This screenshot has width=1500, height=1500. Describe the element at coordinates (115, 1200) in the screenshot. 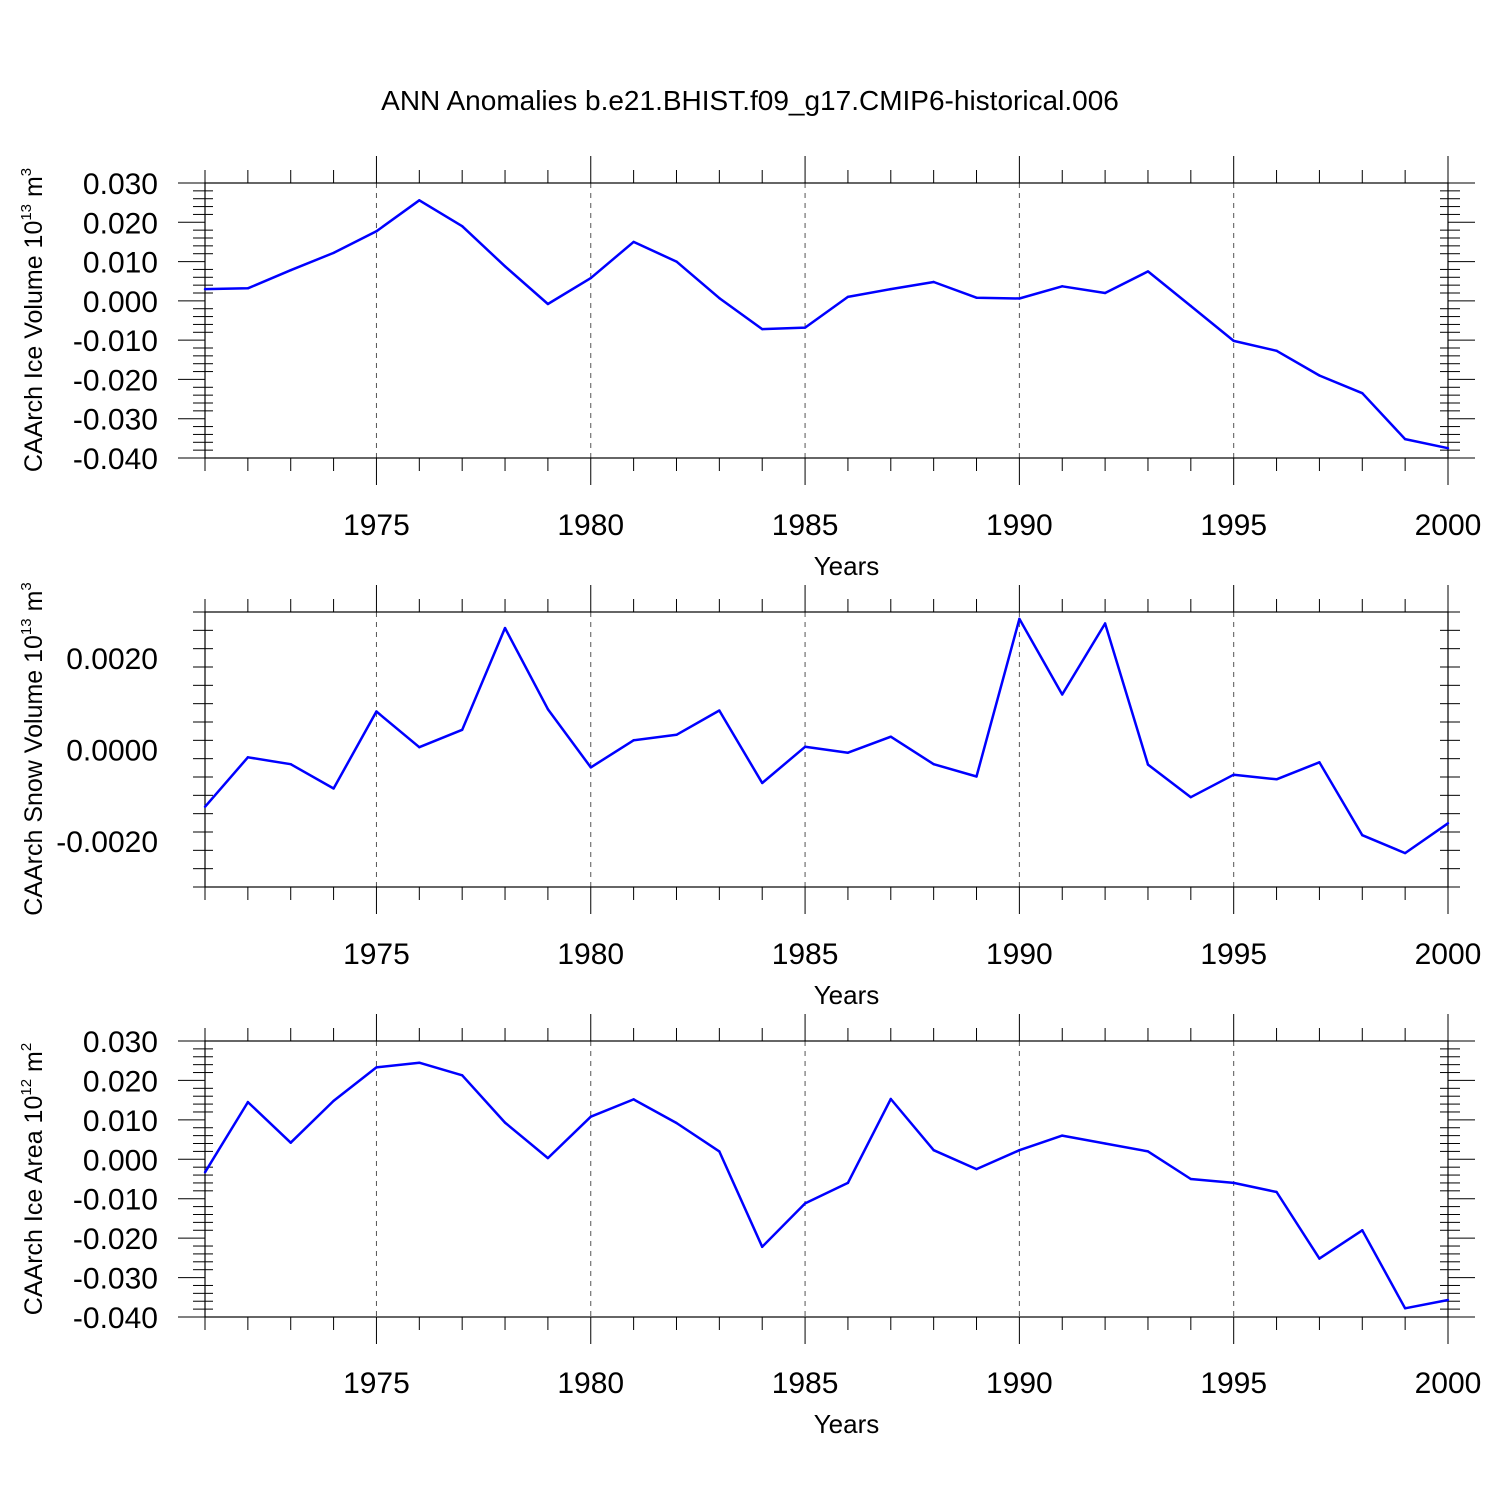

I see `y-tick-label: -0.010` at that location.